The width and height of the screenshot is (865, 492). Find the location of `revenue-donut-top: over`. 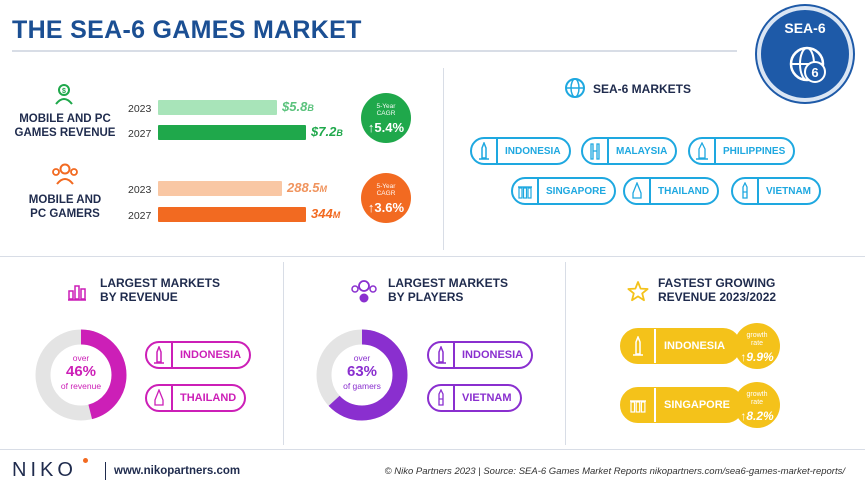

revenue-donut-top: over is located at coordinates (81, 358).